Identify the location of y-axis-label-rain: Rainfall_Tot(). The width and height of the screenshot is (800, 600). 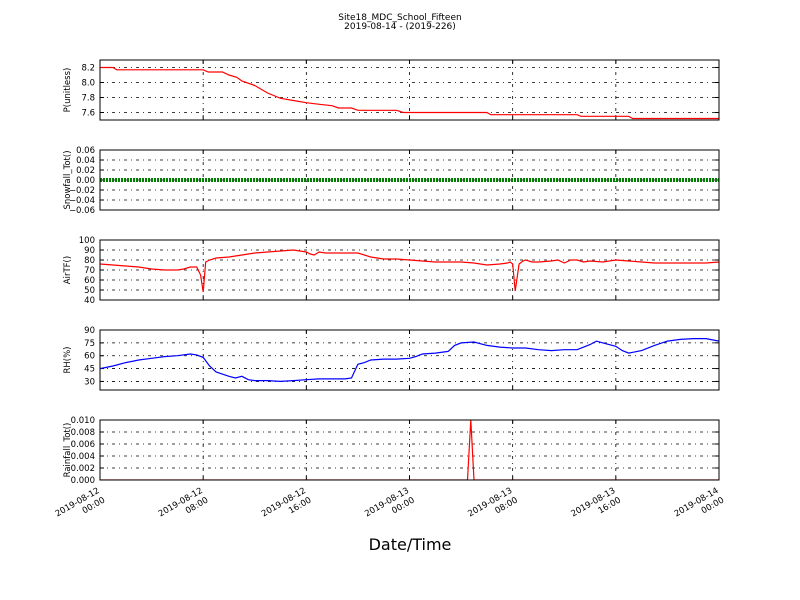
(68, 450).